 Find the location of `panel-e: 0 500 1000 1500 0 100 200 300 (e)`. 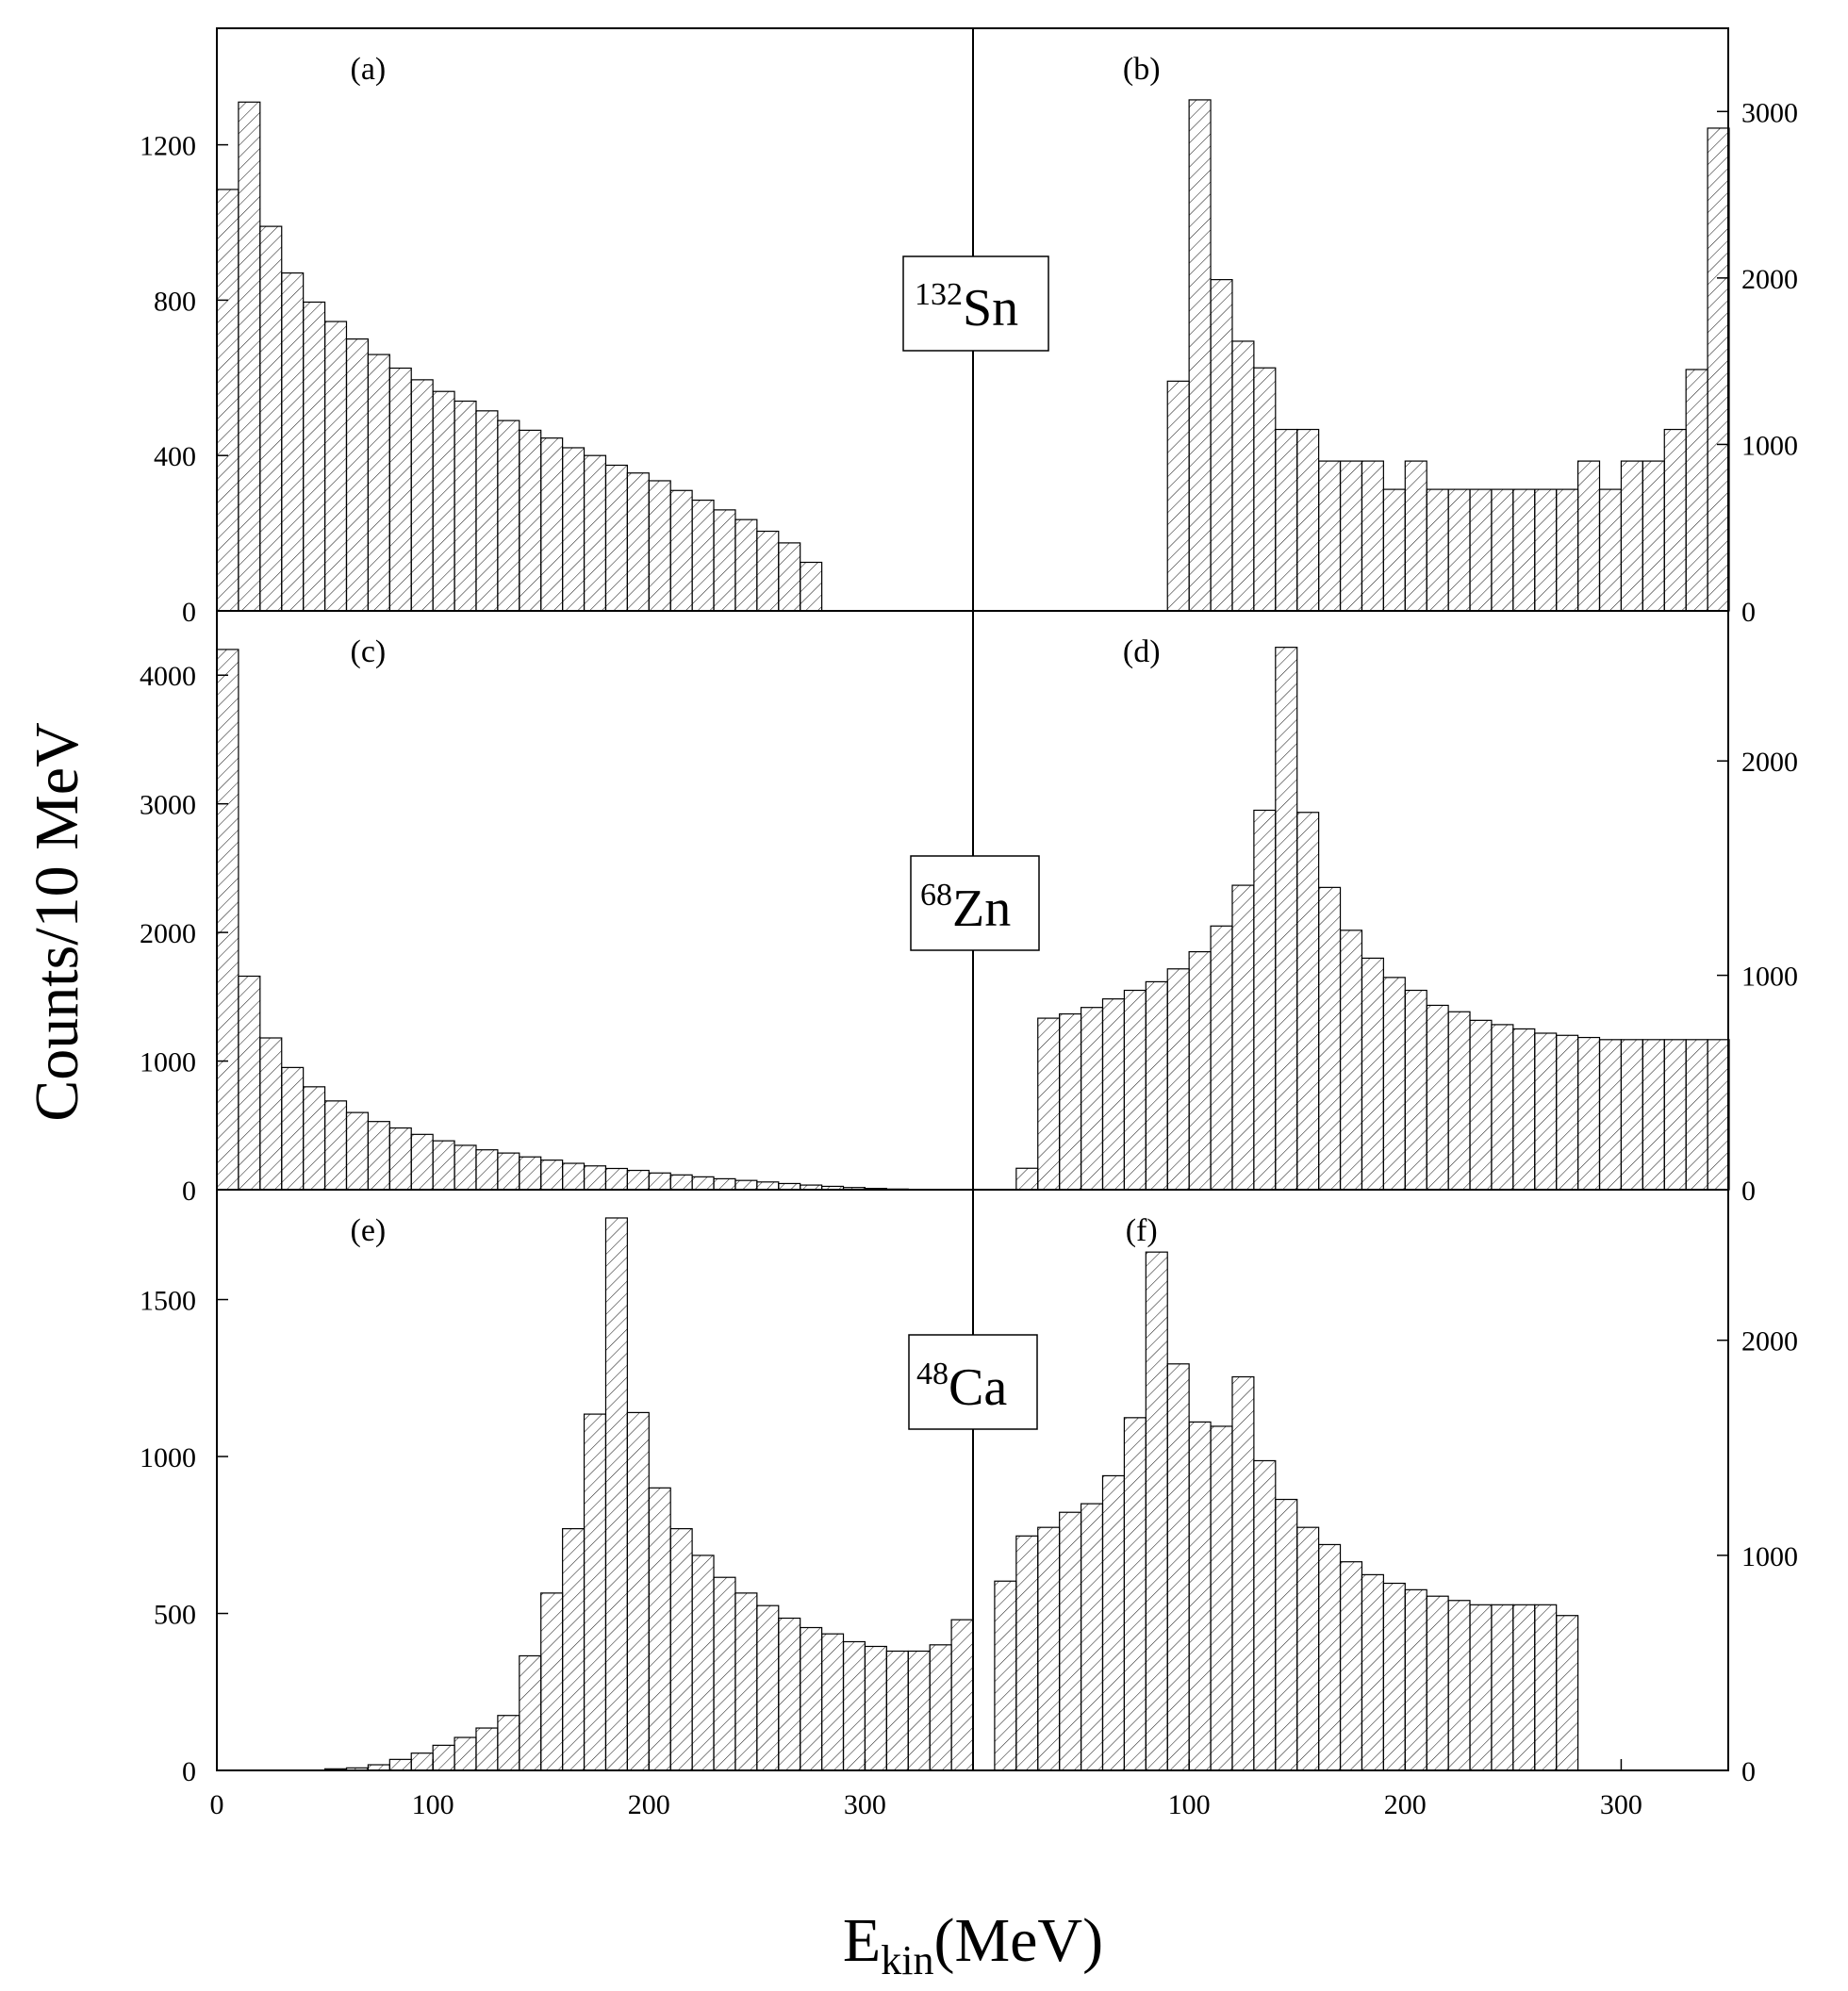

panel-e: 0 500 1000 1500 0 100 200 300 (e) is located at coordinates (557, 1516).